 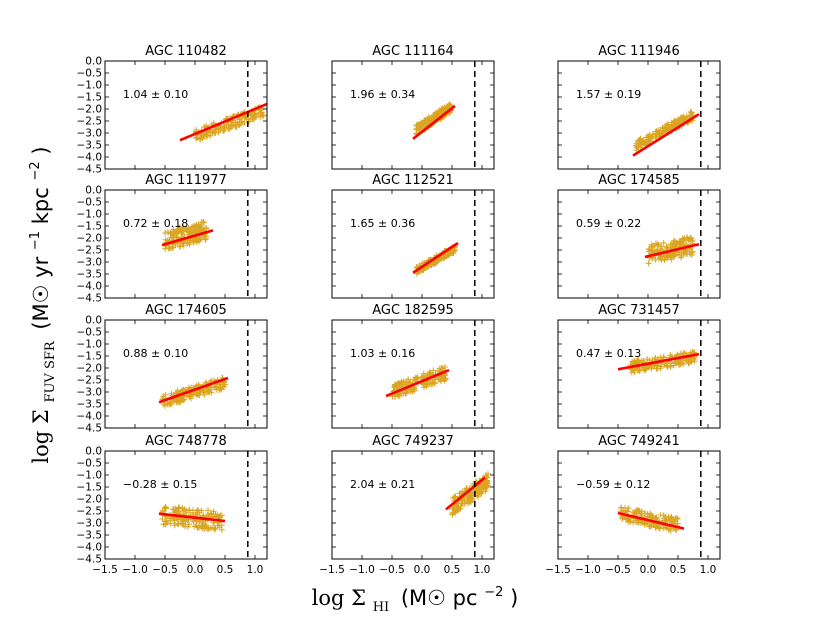 I want to click on y-tick-label: −4.5, so click(x=90, y=170).